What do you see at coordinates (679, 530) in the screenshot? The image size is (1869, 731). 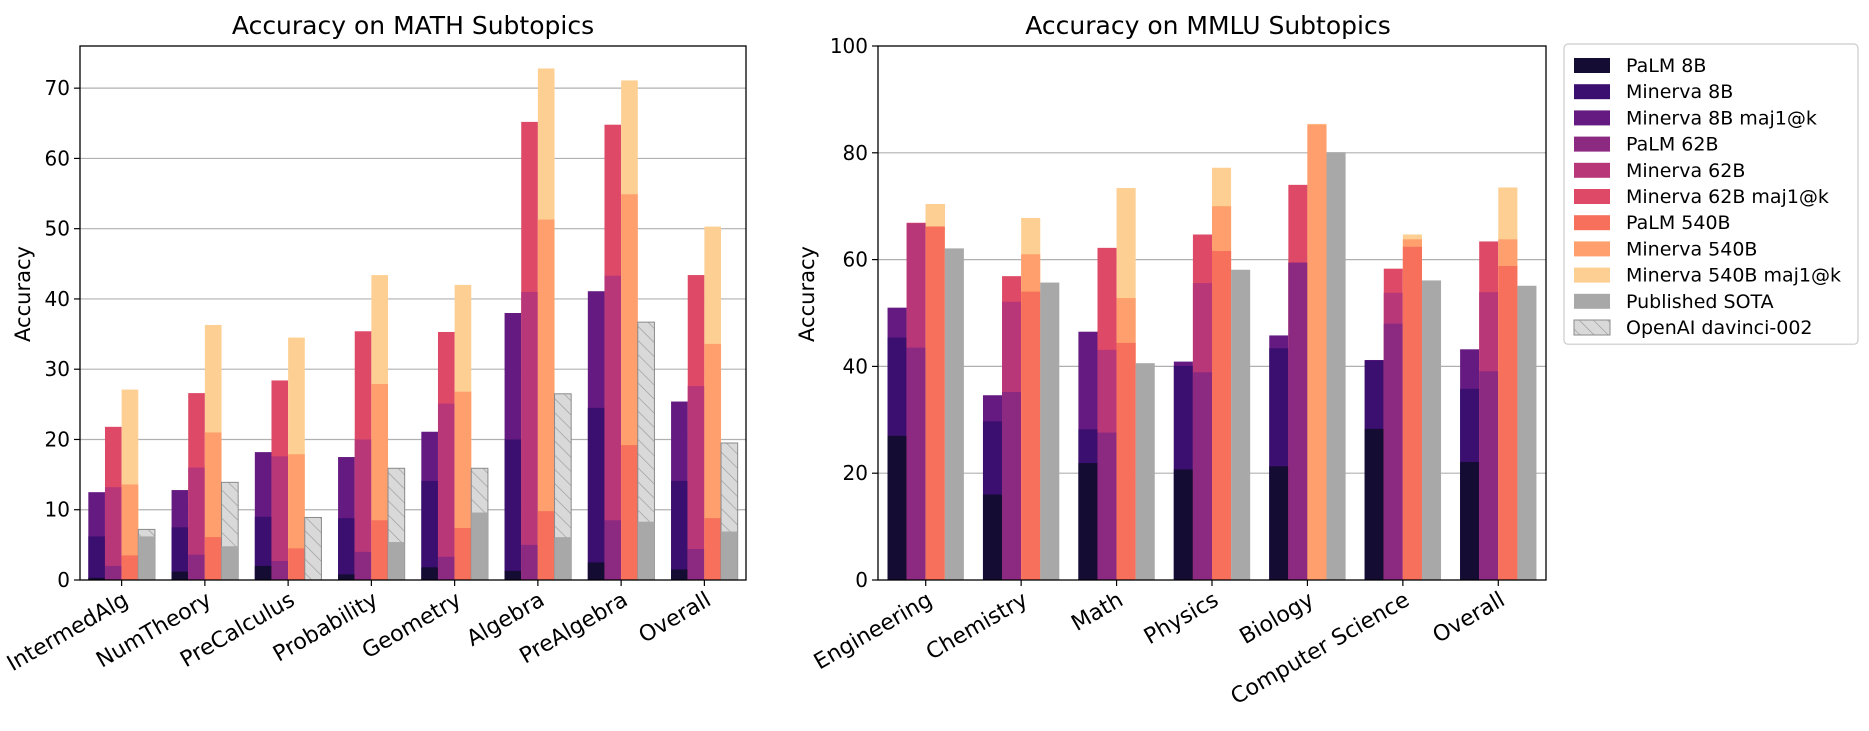 I see `math-bar-minerva-8b-overall` at bounding box center [679, 530].